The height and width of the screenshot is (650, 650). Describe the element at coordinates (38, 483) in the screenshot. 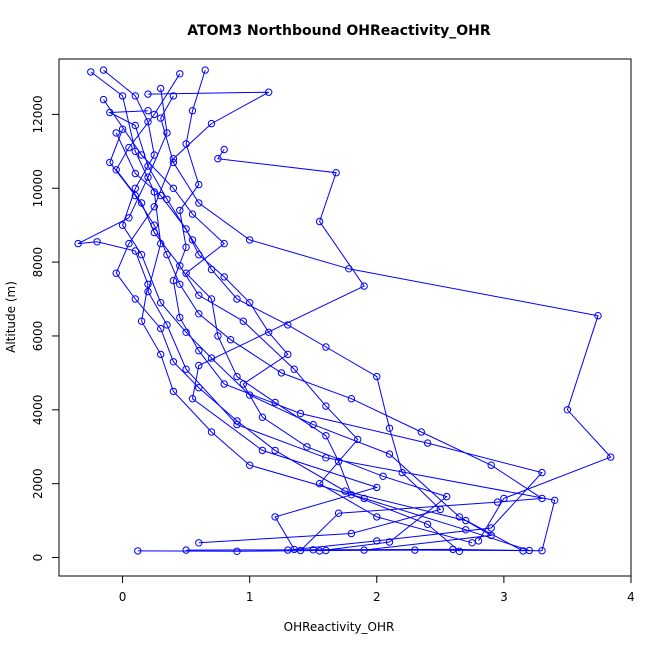

I see `y-tick-label: 2000` at that location.